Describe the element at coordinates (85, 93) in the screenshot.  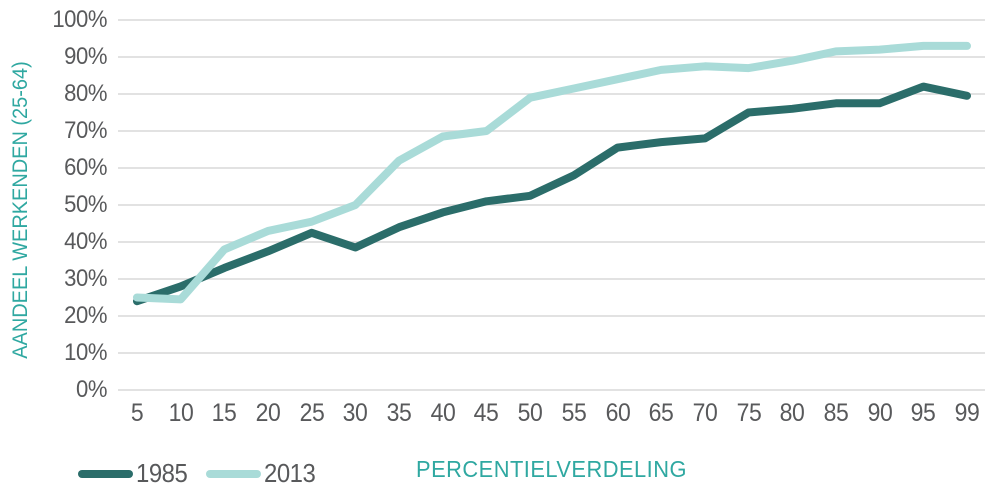
I see `y-tick-label: 80%` at that location.